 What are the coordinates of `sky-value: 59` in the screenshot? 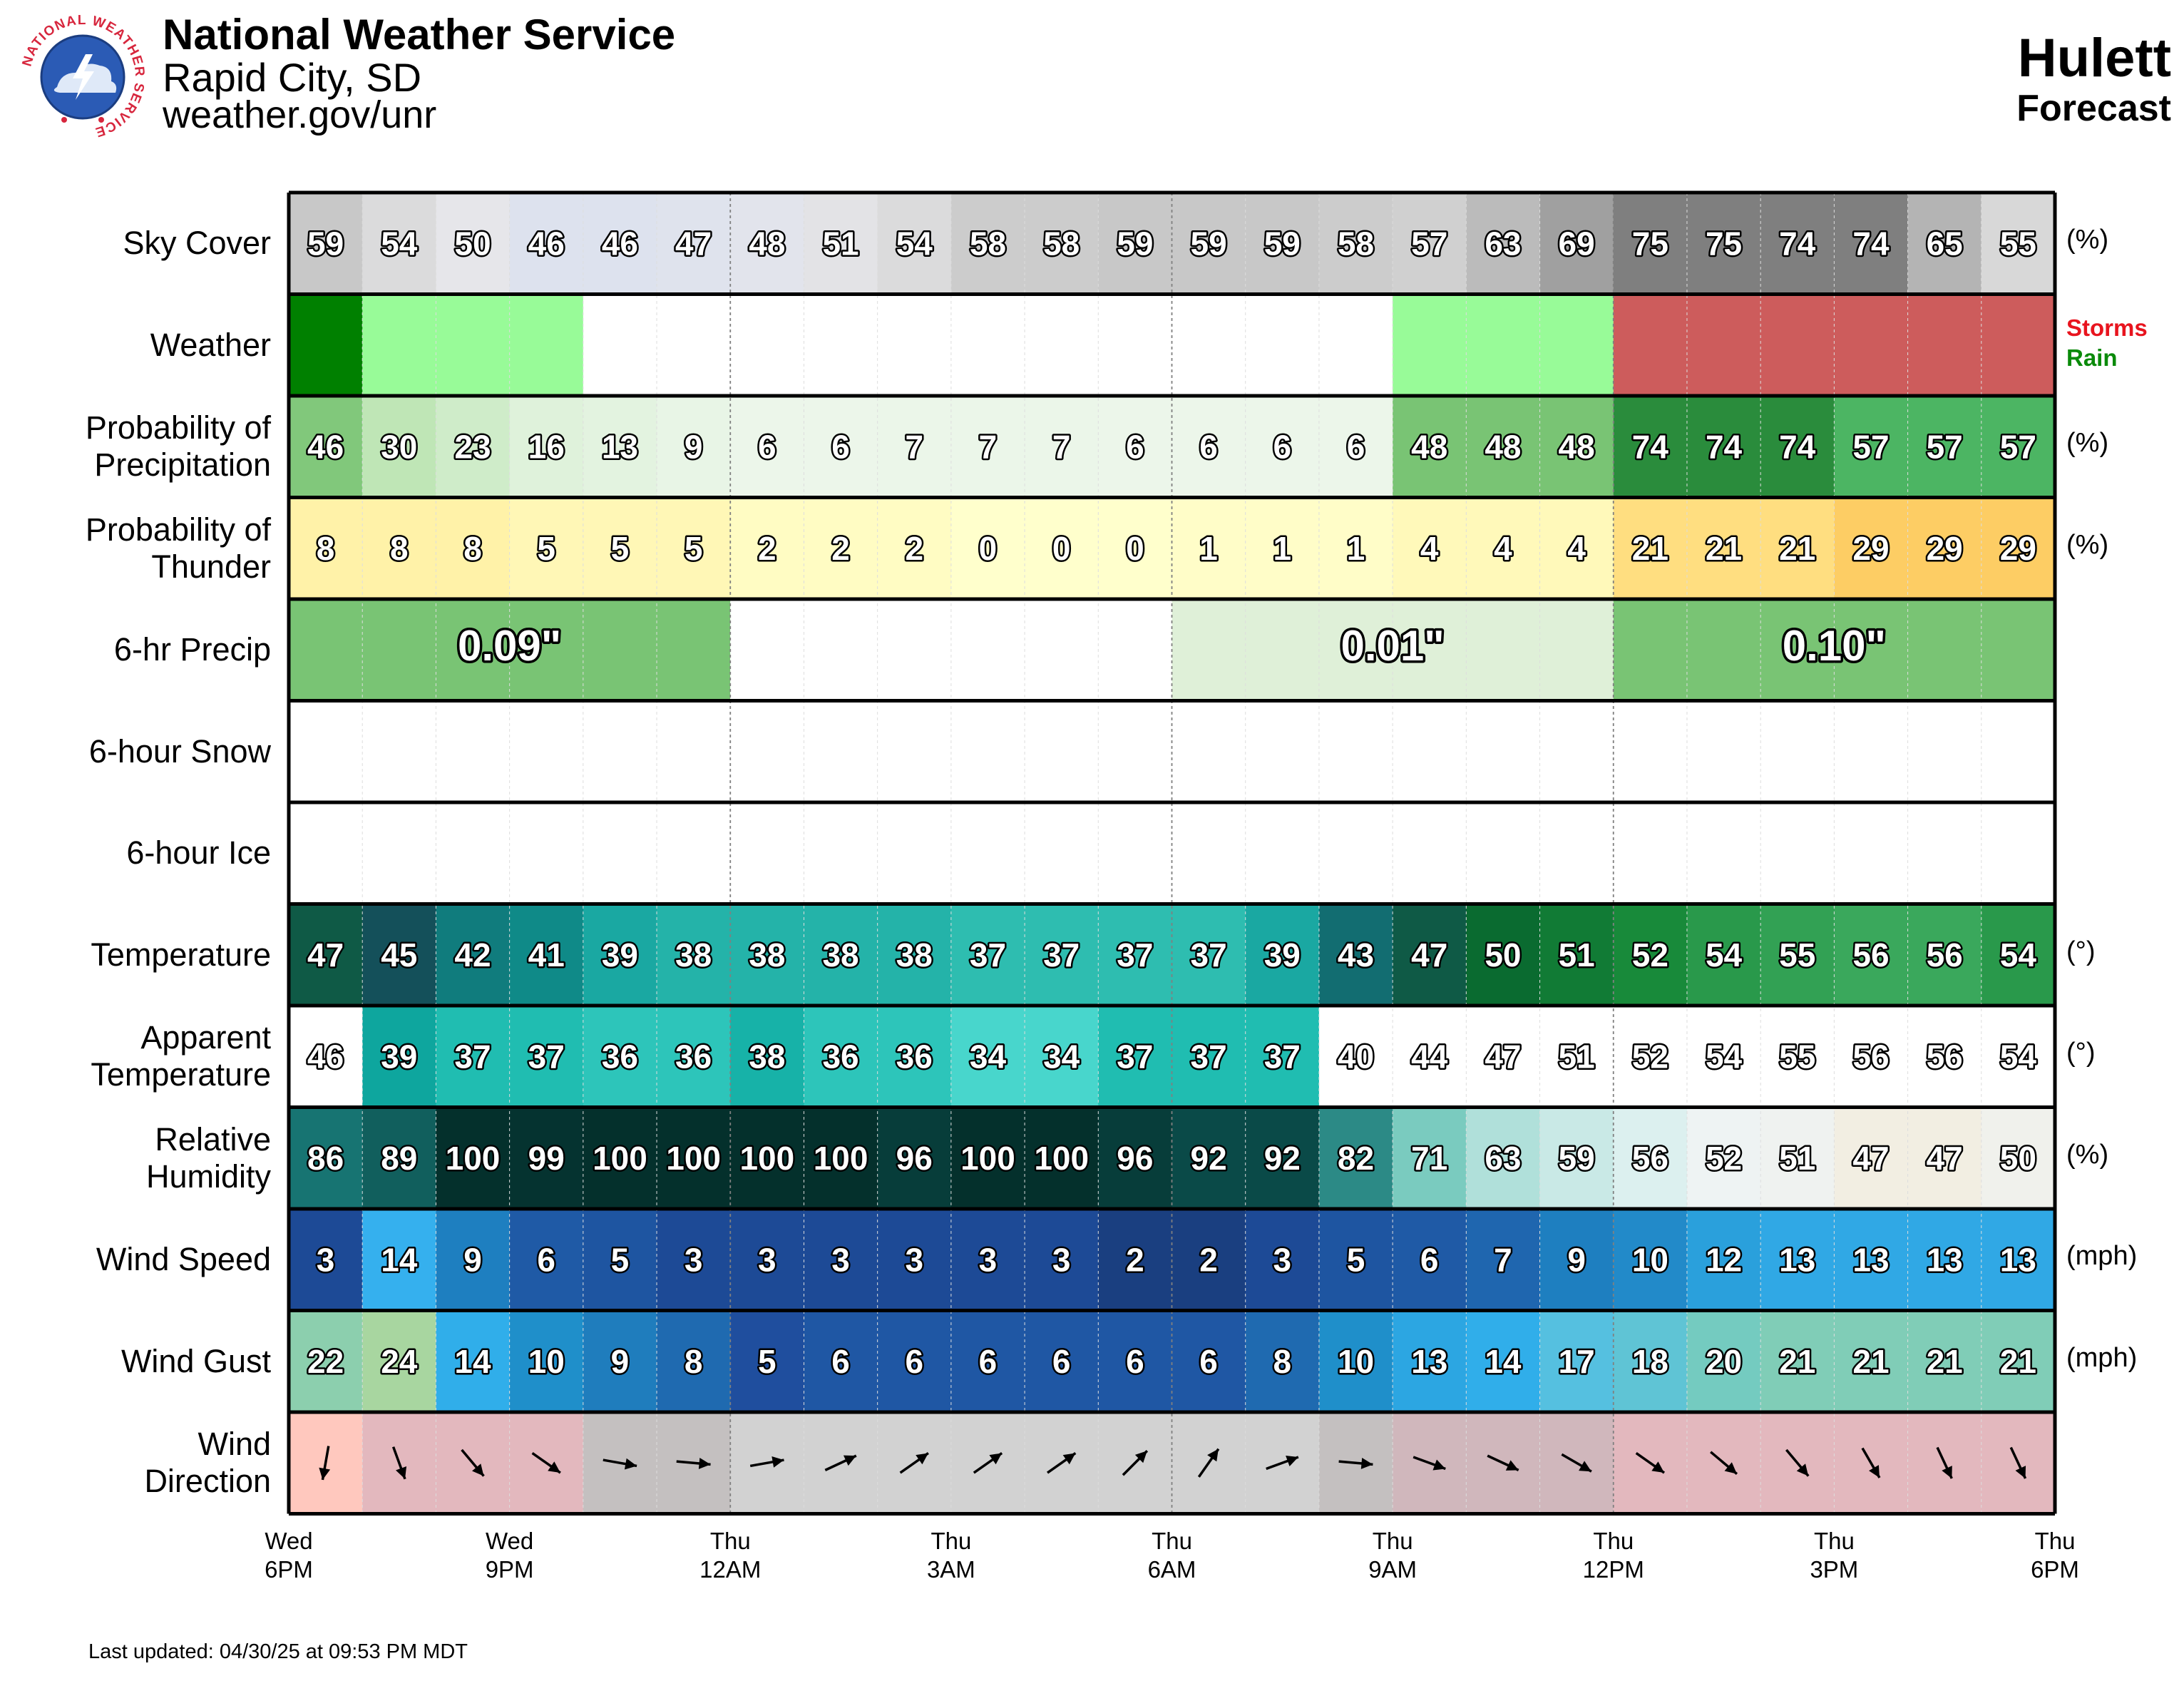 It's located at (1282, 243).